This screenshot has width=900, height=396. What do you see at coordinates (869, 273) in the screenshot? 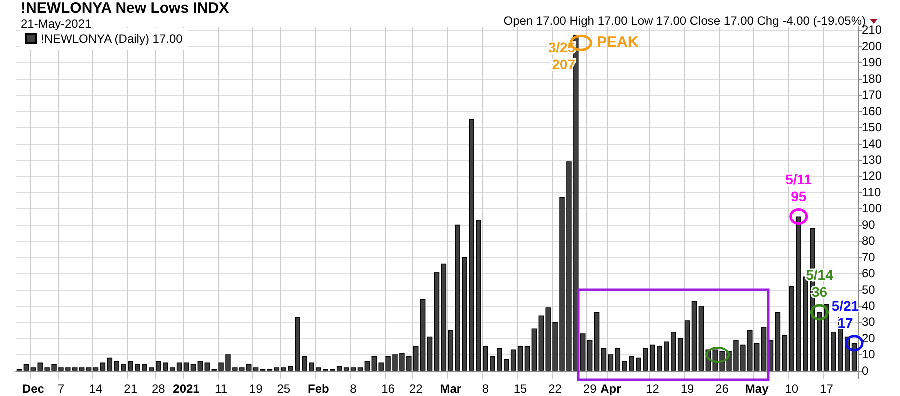
I see `y-tick-label: 60` at bounding box center [869, 273].